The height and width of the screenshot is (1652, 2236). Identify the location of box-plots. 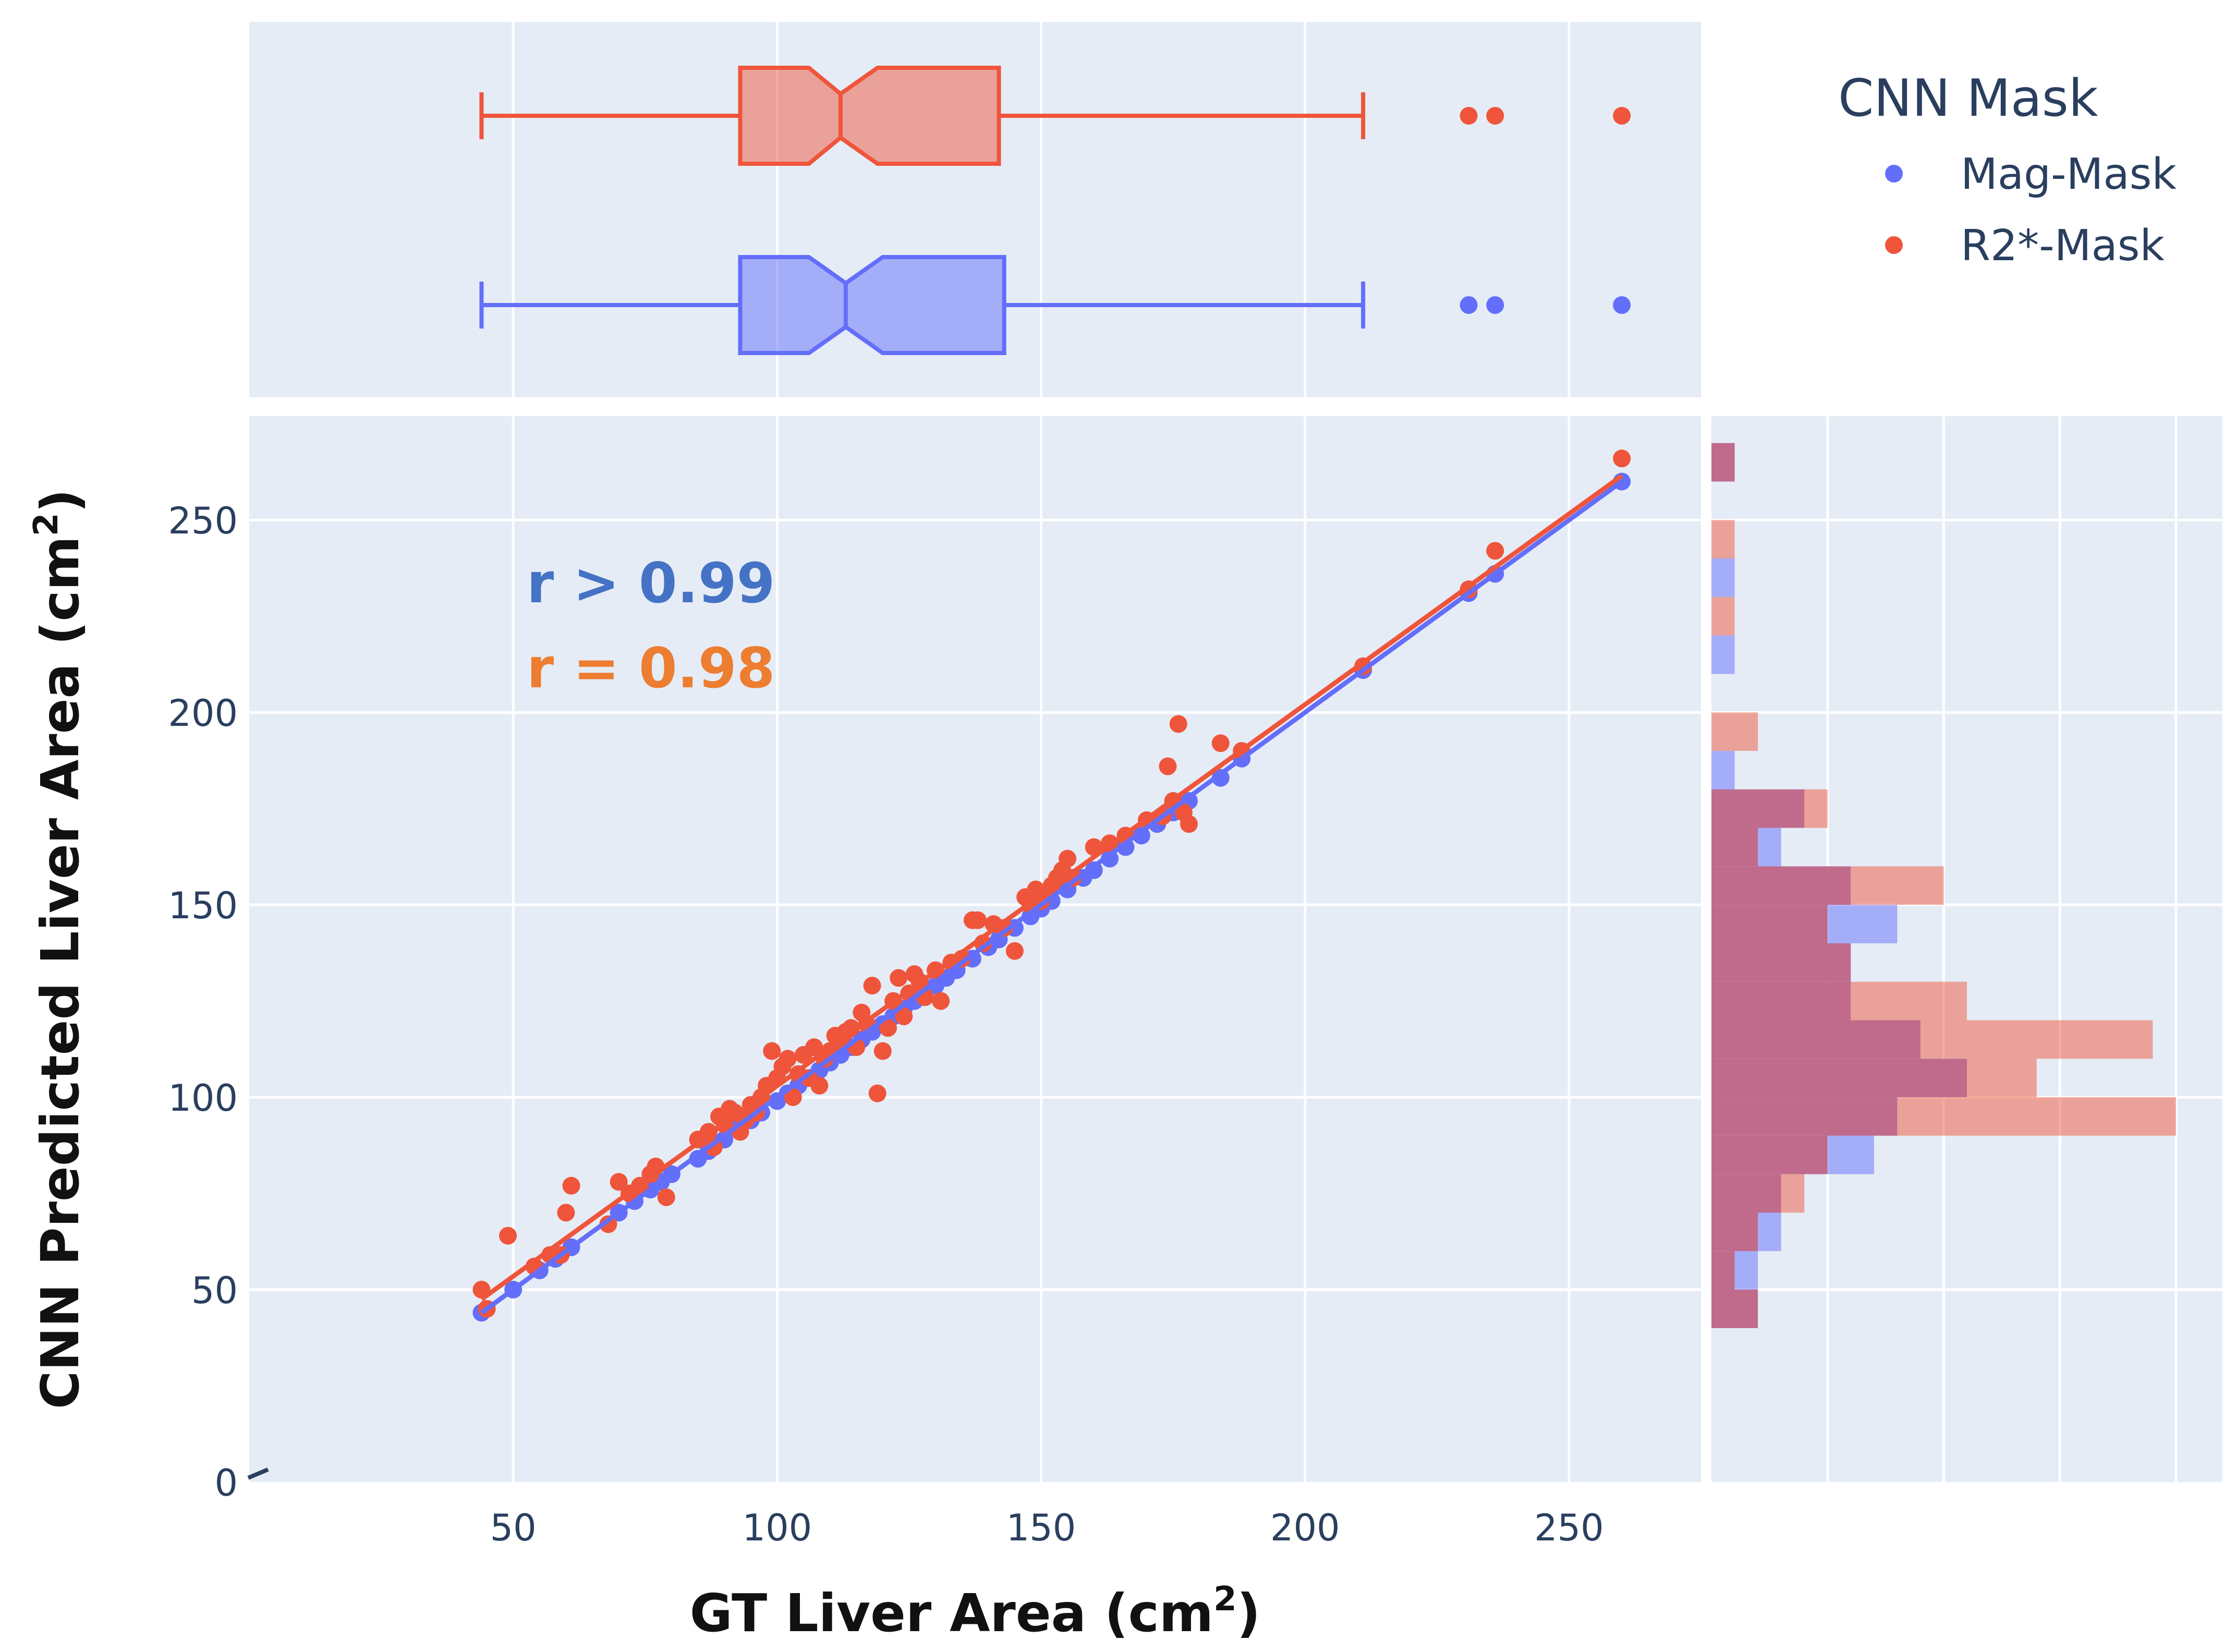
(1055, 211).